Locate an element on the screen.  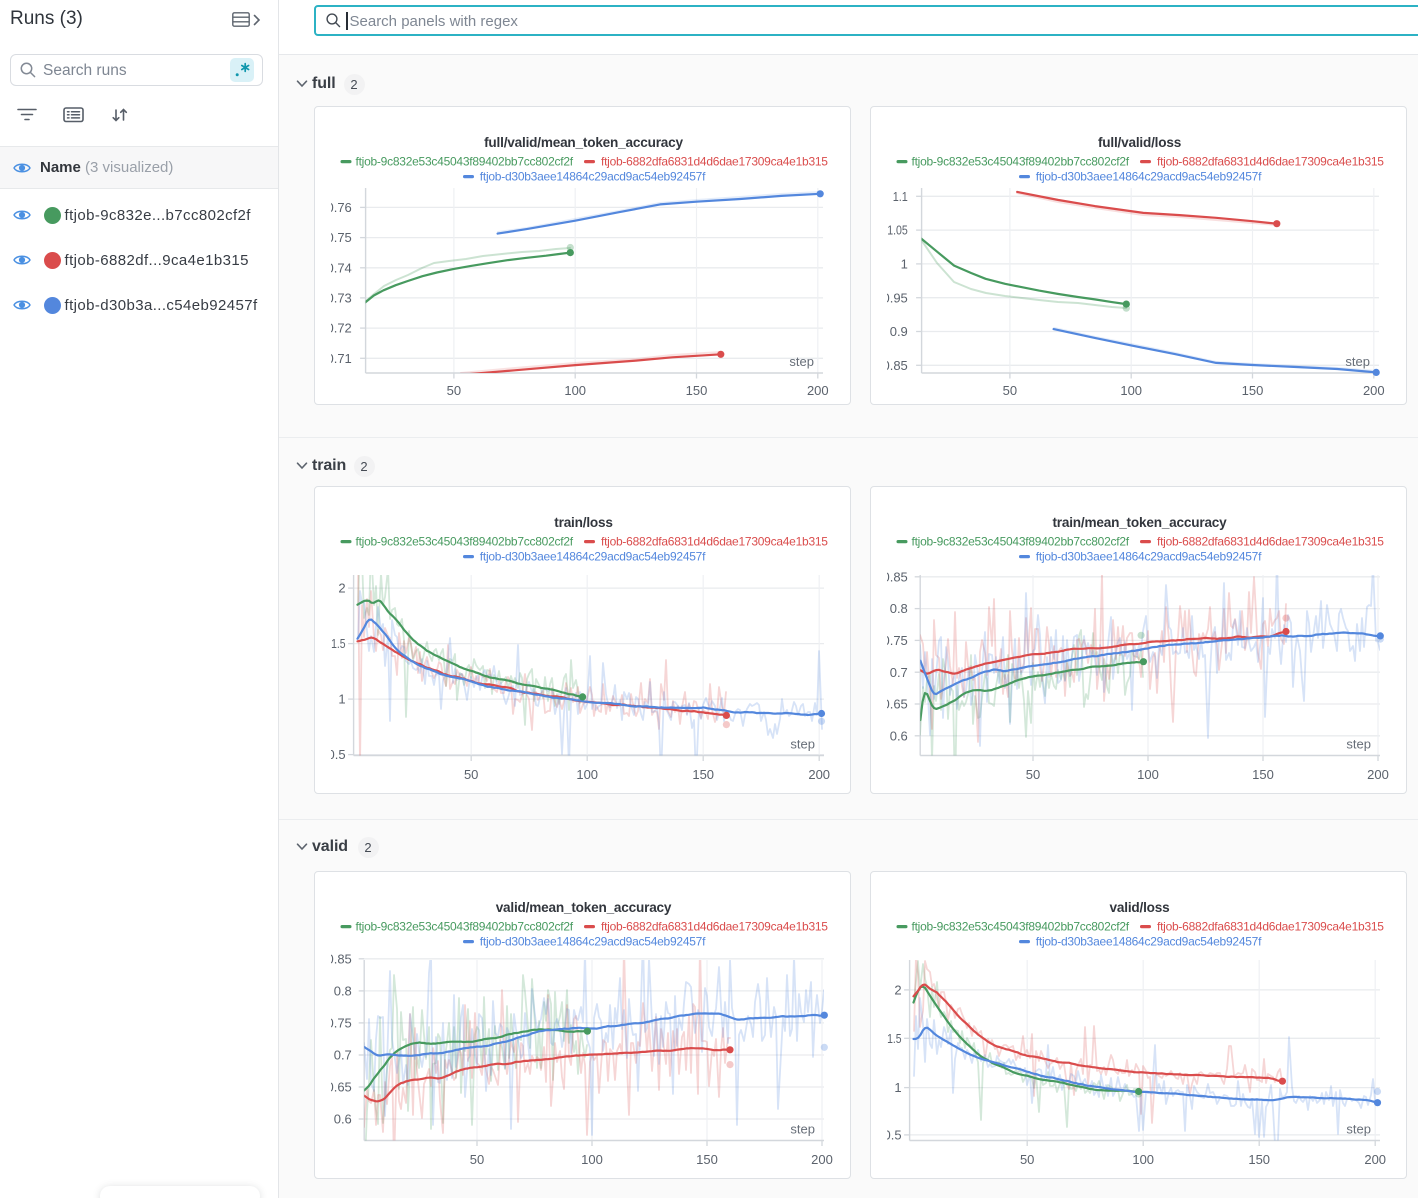
svg-text: full/valid/loss is located at coordinates (1139, 142).